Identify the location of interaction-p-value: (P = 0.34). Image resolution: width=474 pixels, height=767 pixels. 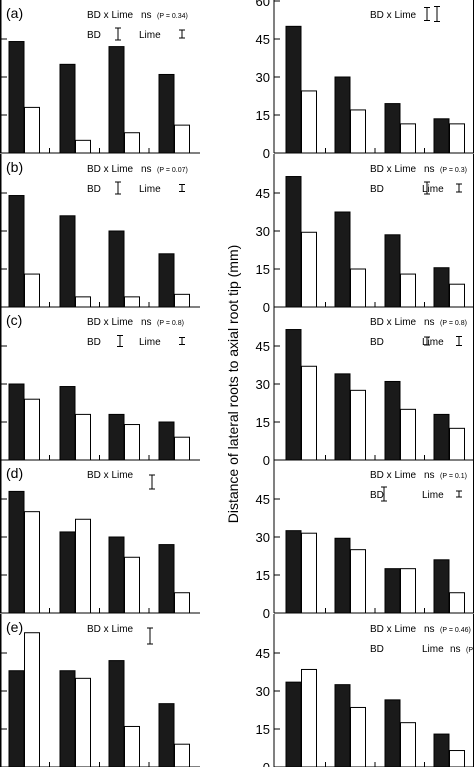
(172, 16).